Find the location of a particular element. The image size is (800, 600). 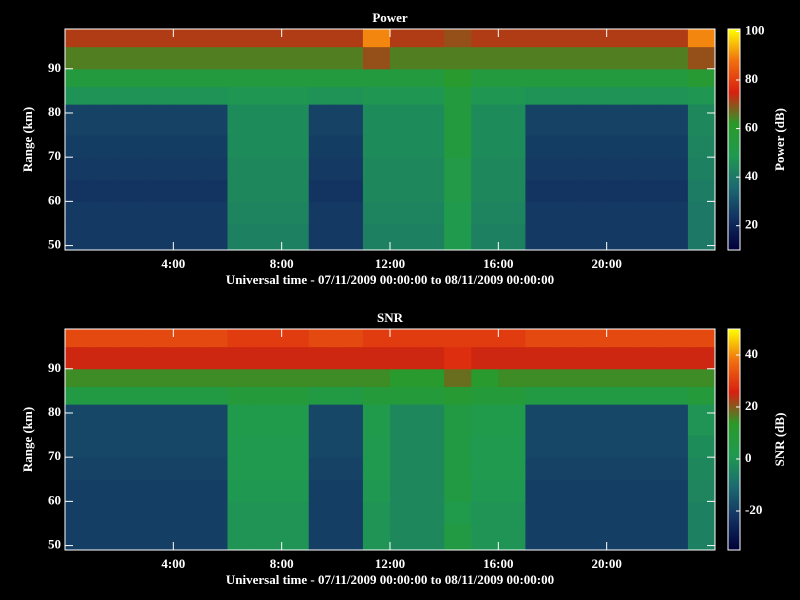

y-tick-label: 60 is located at coordinates (54, 499).